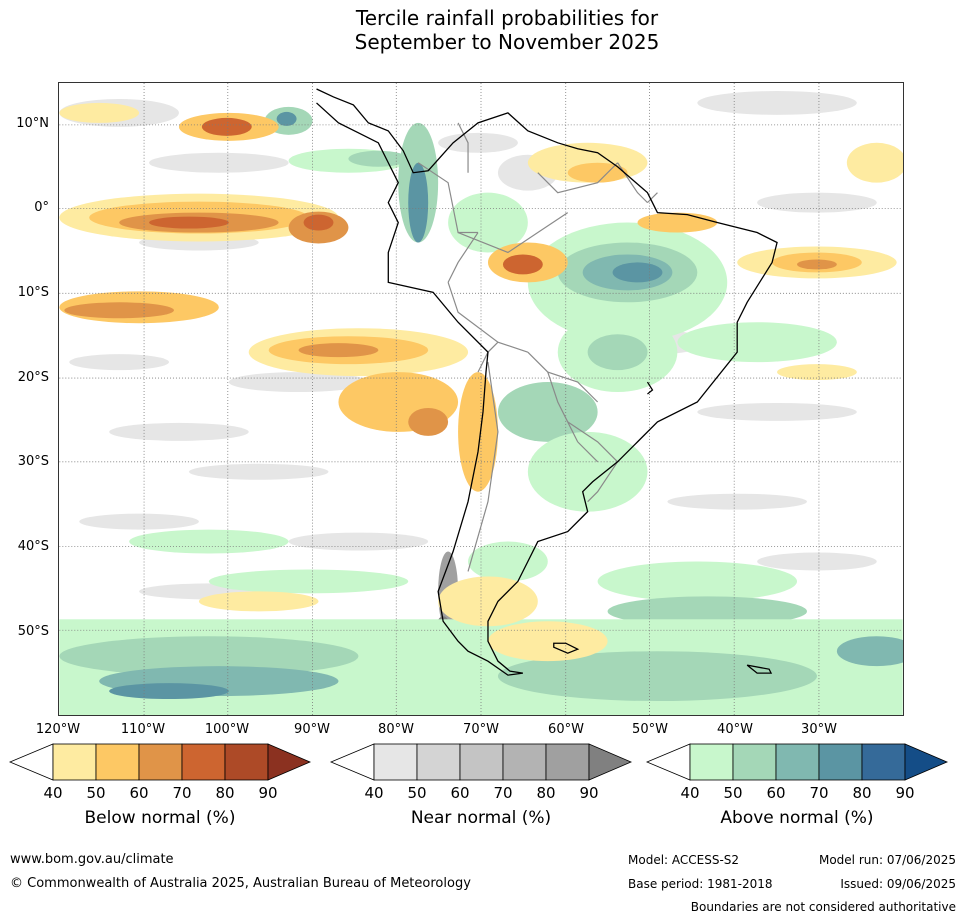 The width and height of the screenshot is (965, 919). Describe the element at coordinates (41, 207) in the screenshot. I see `lat-label-0: 0°` at that location.